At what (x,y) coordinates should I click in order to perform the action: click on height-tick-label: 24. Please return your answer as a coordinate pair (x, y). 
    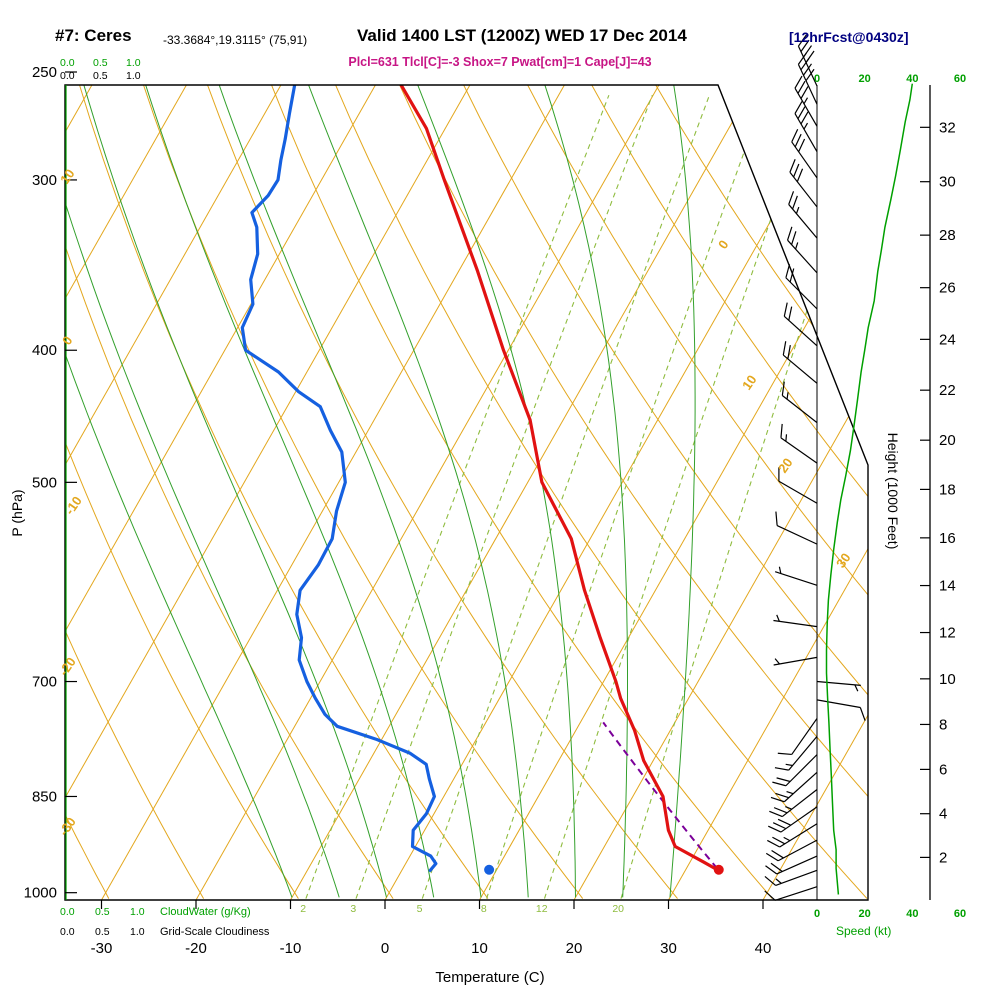
    Looking at the image, I should click on (947, 339).